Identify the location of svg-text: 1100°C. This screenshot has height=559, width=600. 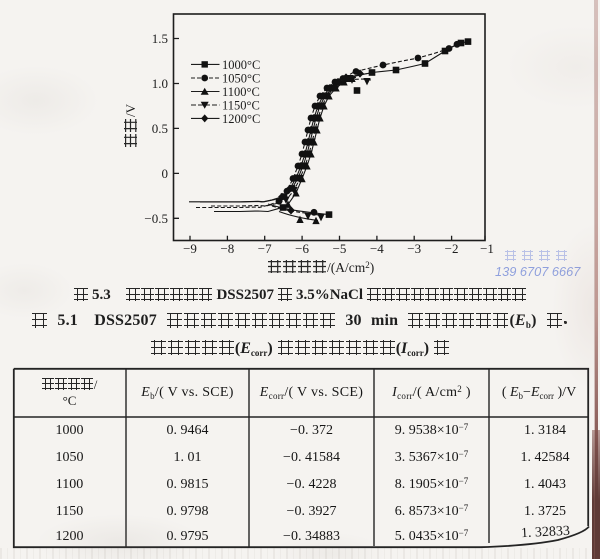
(241, 92).